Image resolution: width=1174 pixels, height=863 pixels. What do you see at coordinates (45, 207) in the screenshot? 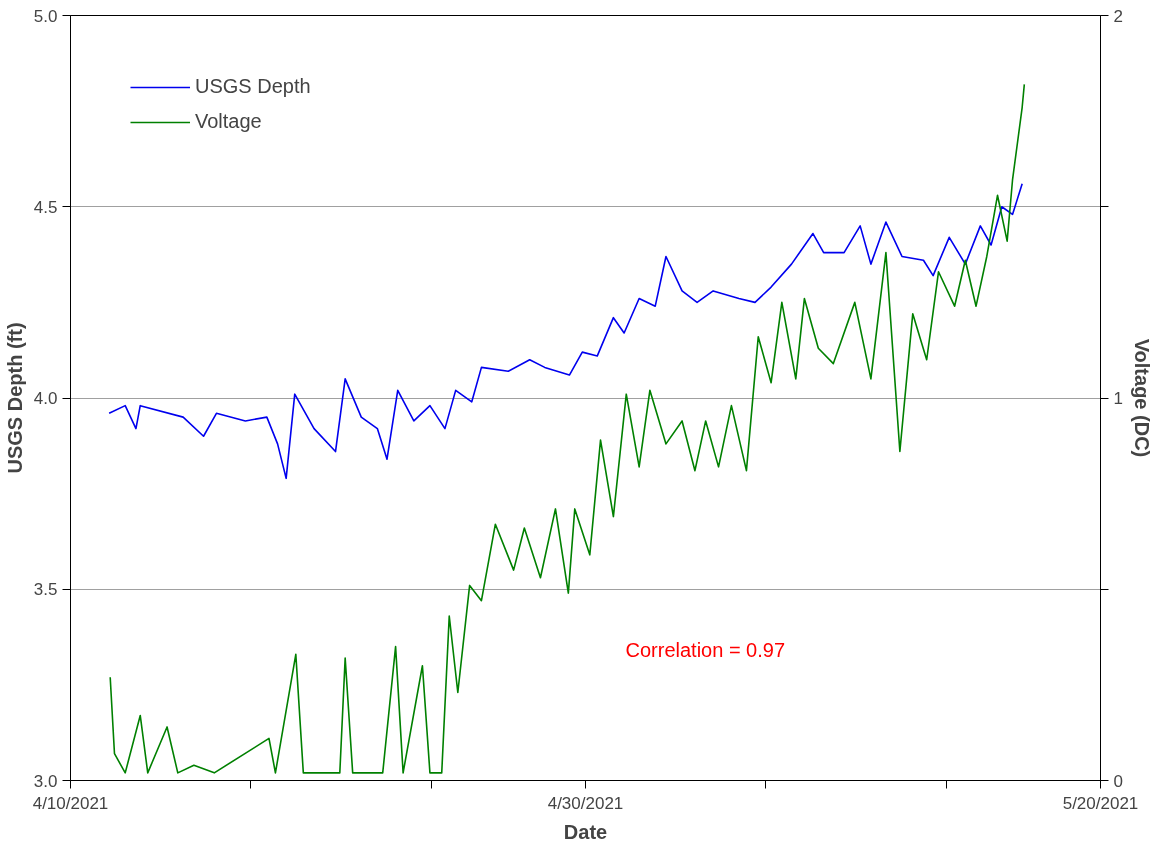
I see `y-tick-label: 4.5` at bounding box center [45, 207].